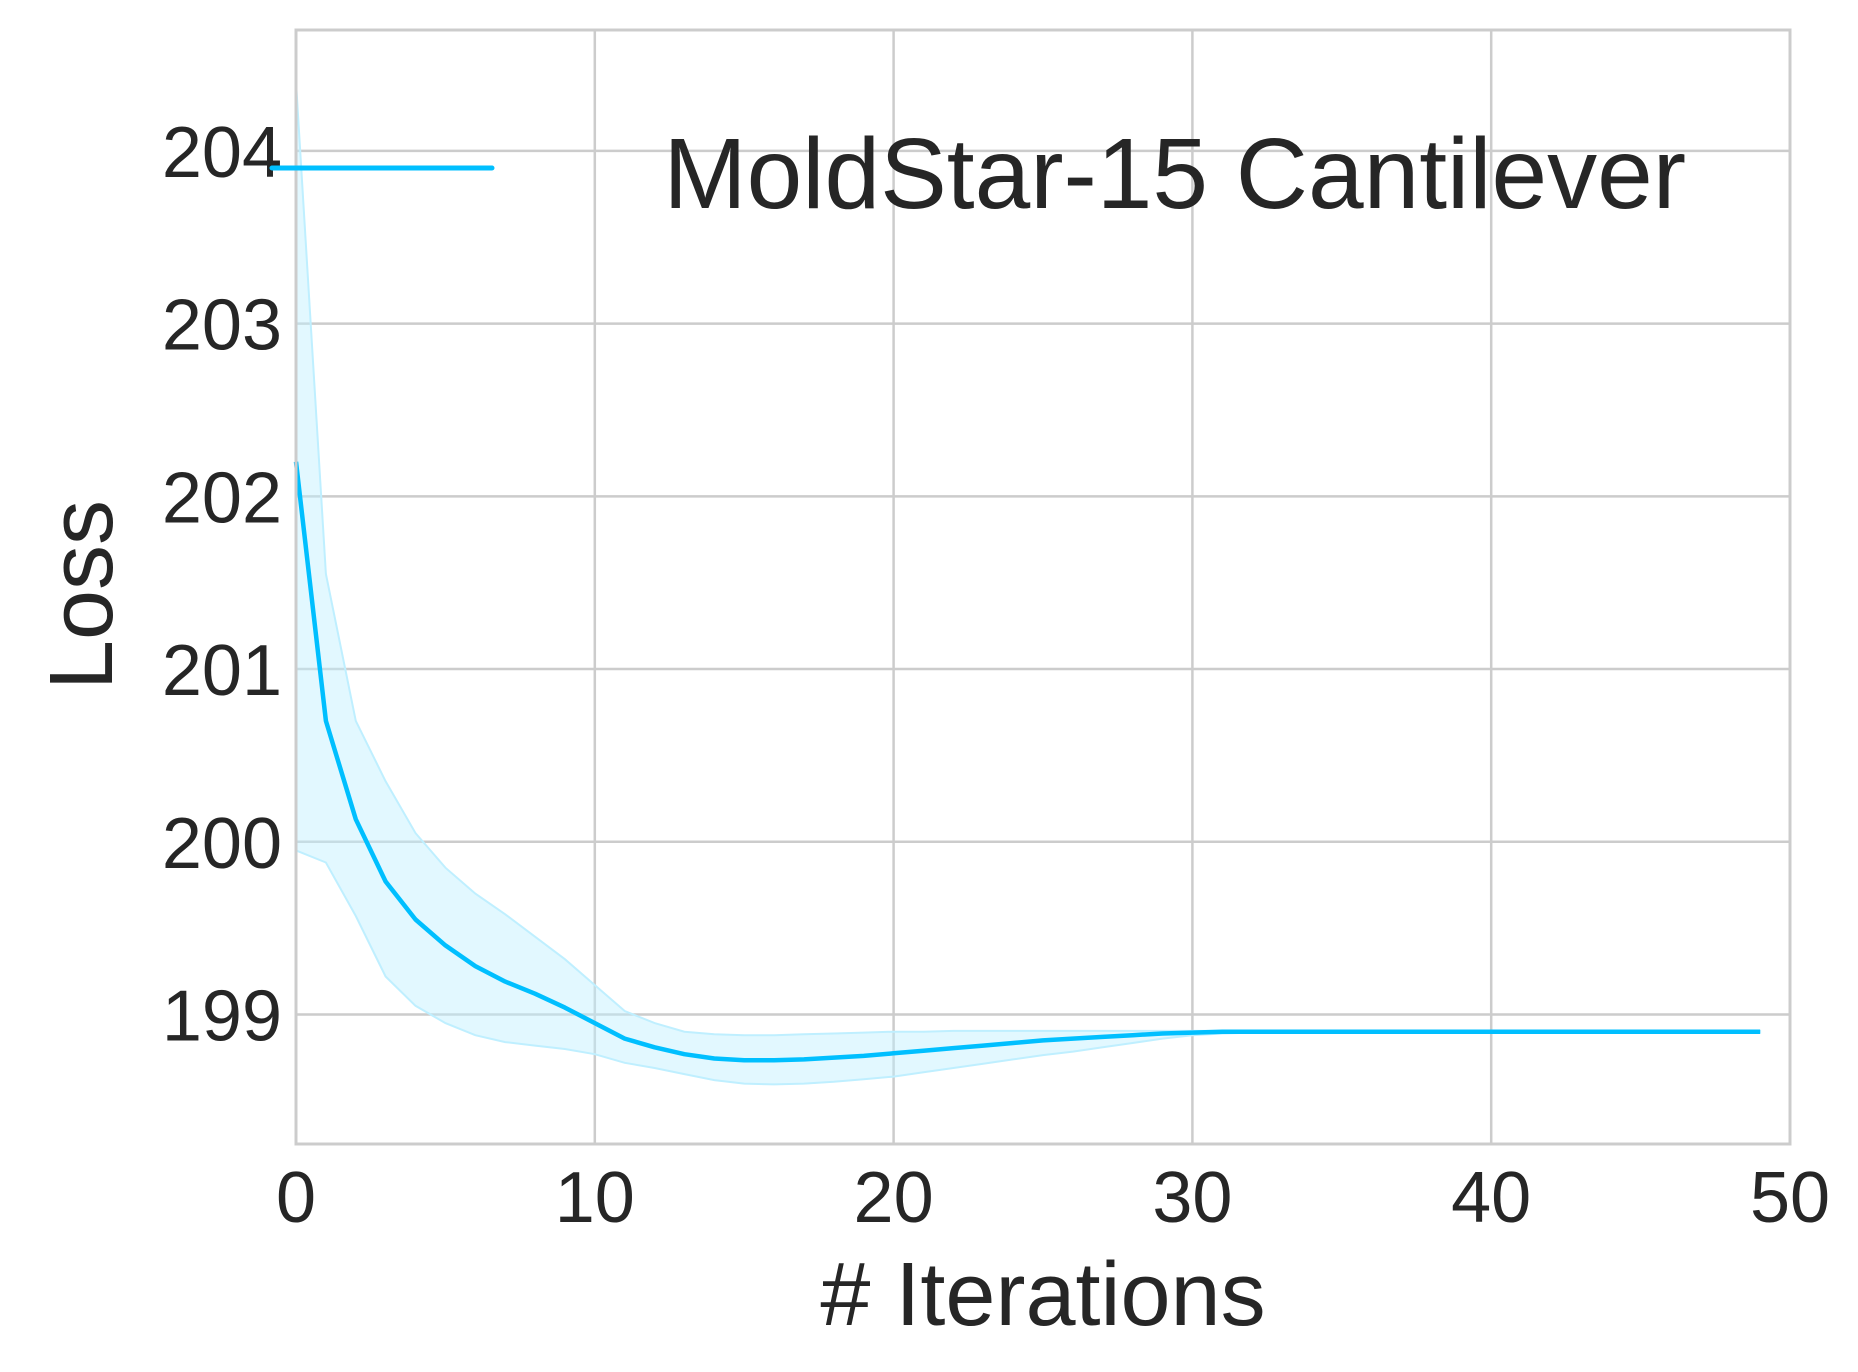  Describe the element at coordinates (1192, 1198) in the screenshot. I see `x-tick-label: 30` at that location.